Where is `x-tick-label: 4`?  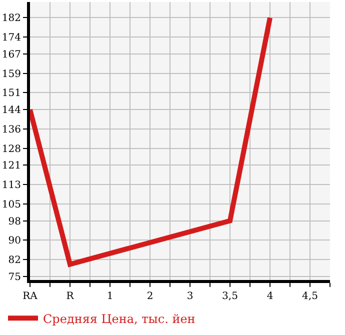
x-tick-label: 4 is located at coordinates (270, 296).